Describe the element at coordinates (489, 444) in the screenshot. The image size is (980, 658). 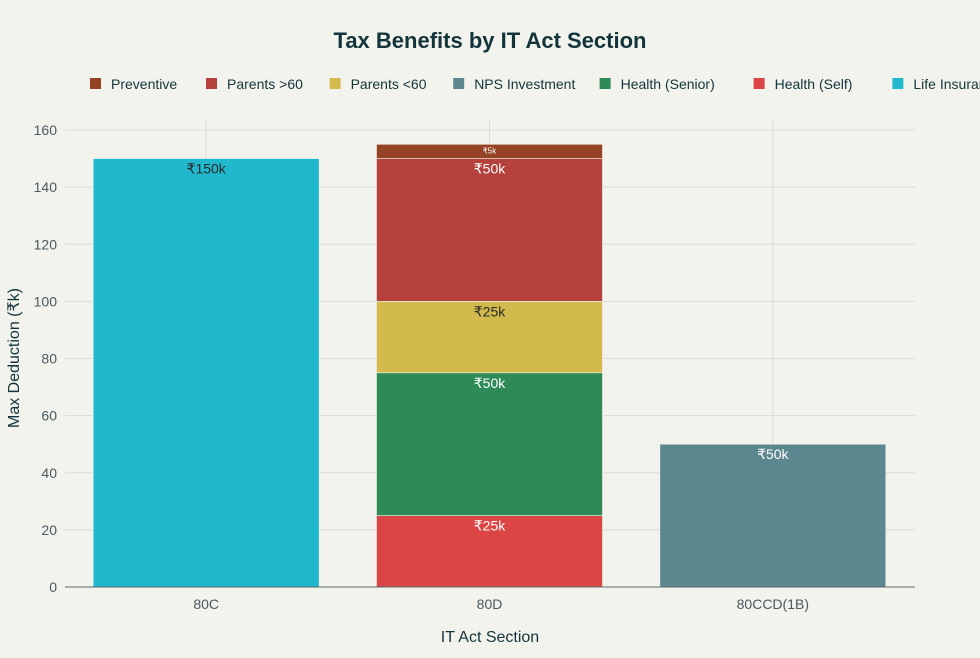
I see `bar-segment-health-senior-` at that location.